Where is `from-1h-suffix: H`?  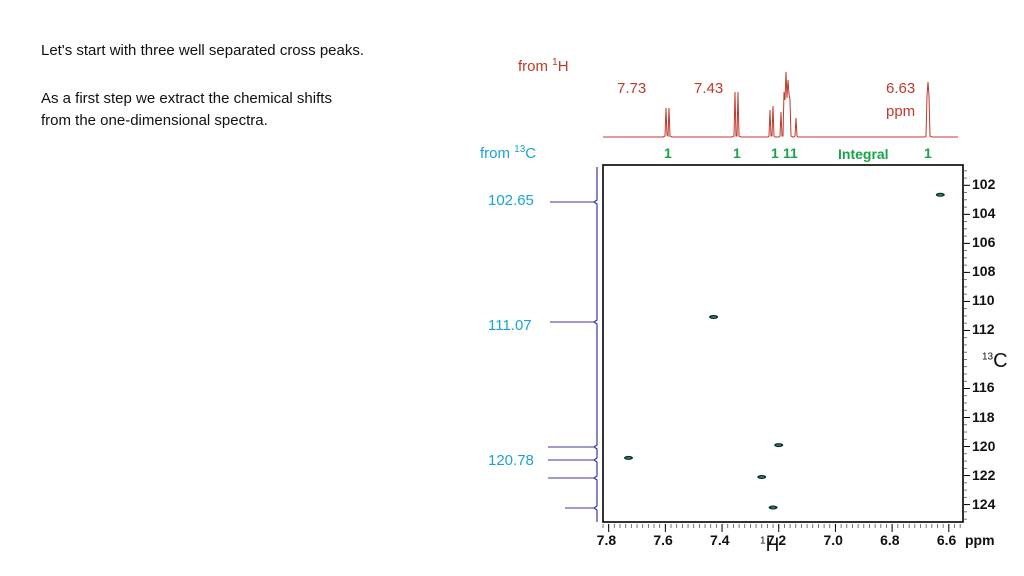
from-1h-suffix: H is located at coordinates (563, 66).